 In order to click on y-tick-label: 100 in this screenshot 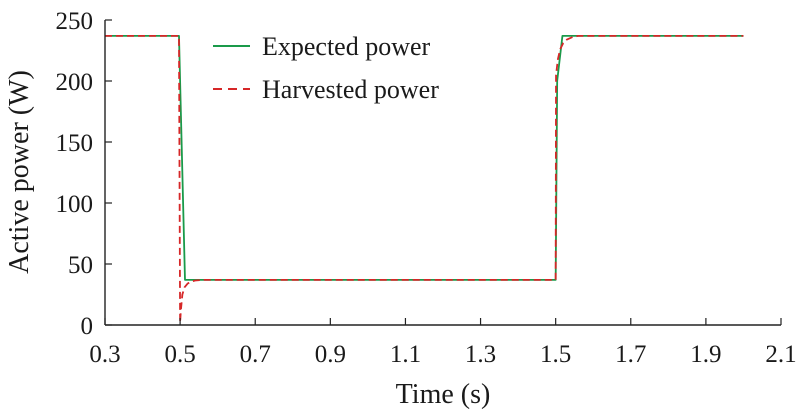, I will do `click(75, 204)`.